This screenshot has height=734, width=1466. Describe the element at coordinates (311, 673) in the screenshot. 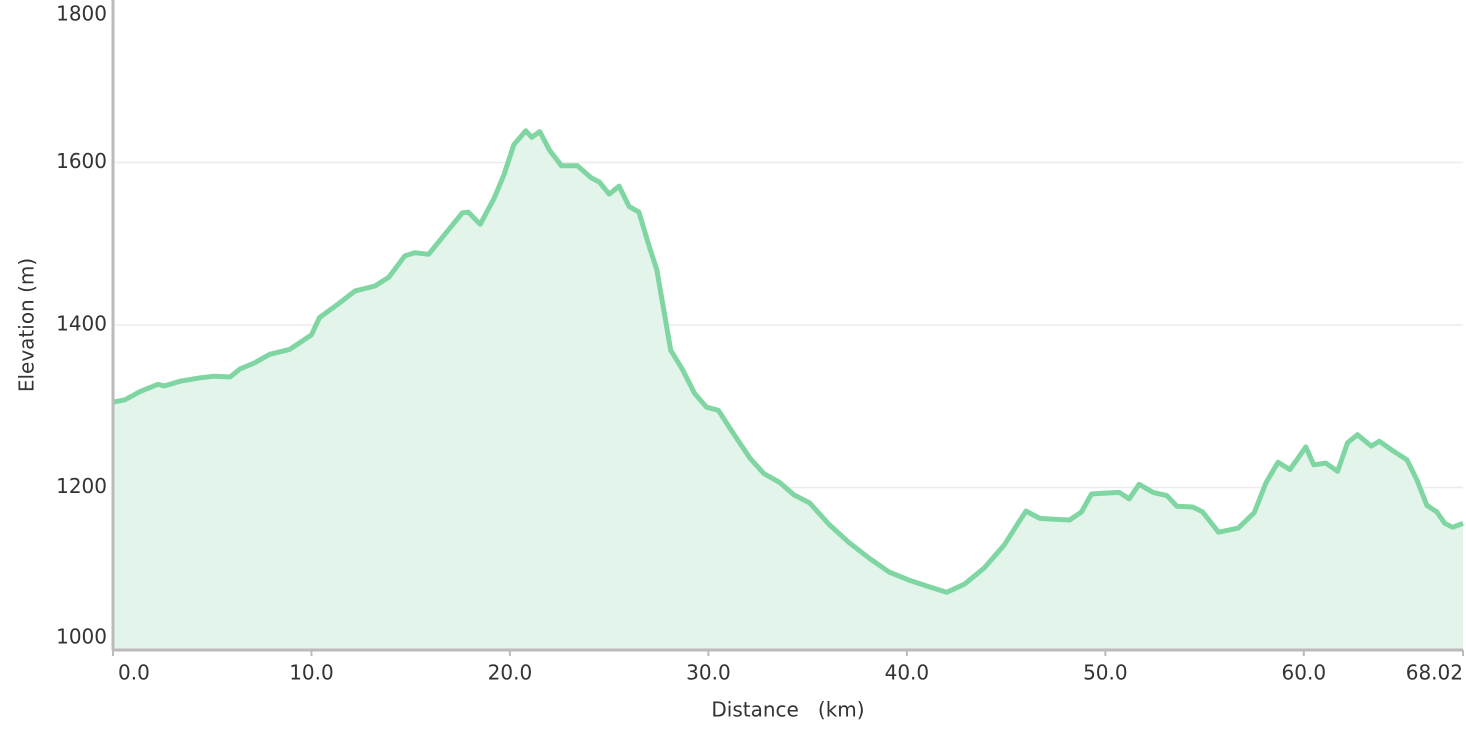

I see `x-tick-label: 10.0` at that location.